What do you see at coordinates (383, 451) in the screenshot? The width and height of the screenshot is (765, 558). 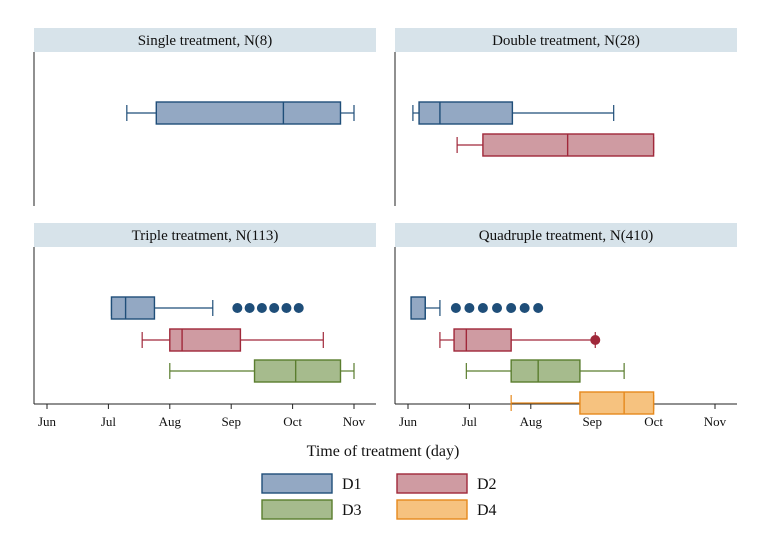 I see `x-axis-title: Time of treatment (day)` at bounding box center [383, 451].